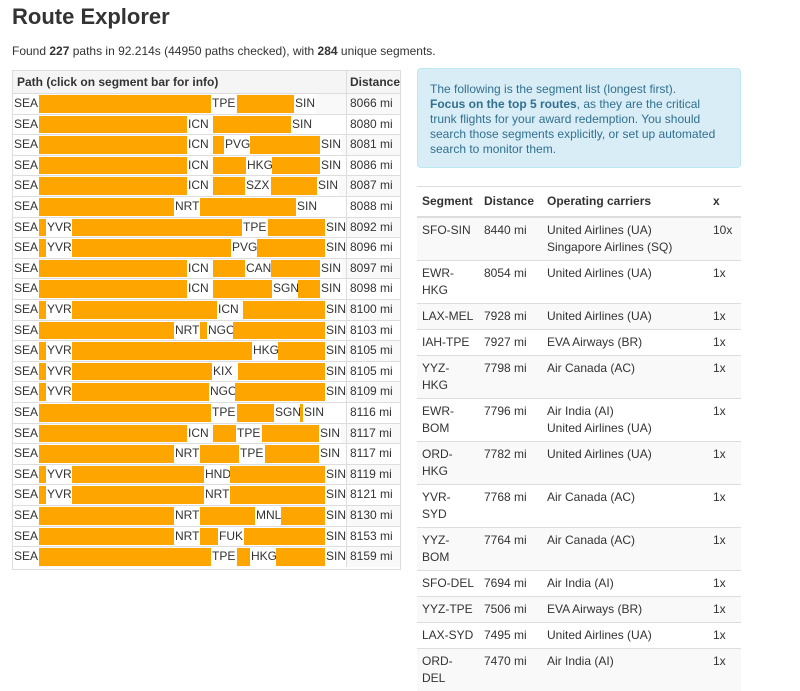 Image resolution: width=800 pixels, height=691 pixels. I want to click on header-cell: Distance, so click(373, 82).